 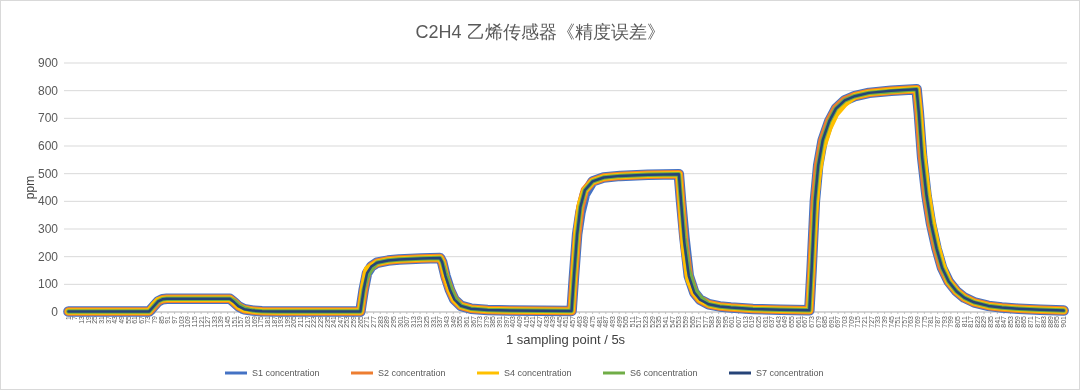 I want to click on legend-label: S6 concentration, so click(x=664, y=373).